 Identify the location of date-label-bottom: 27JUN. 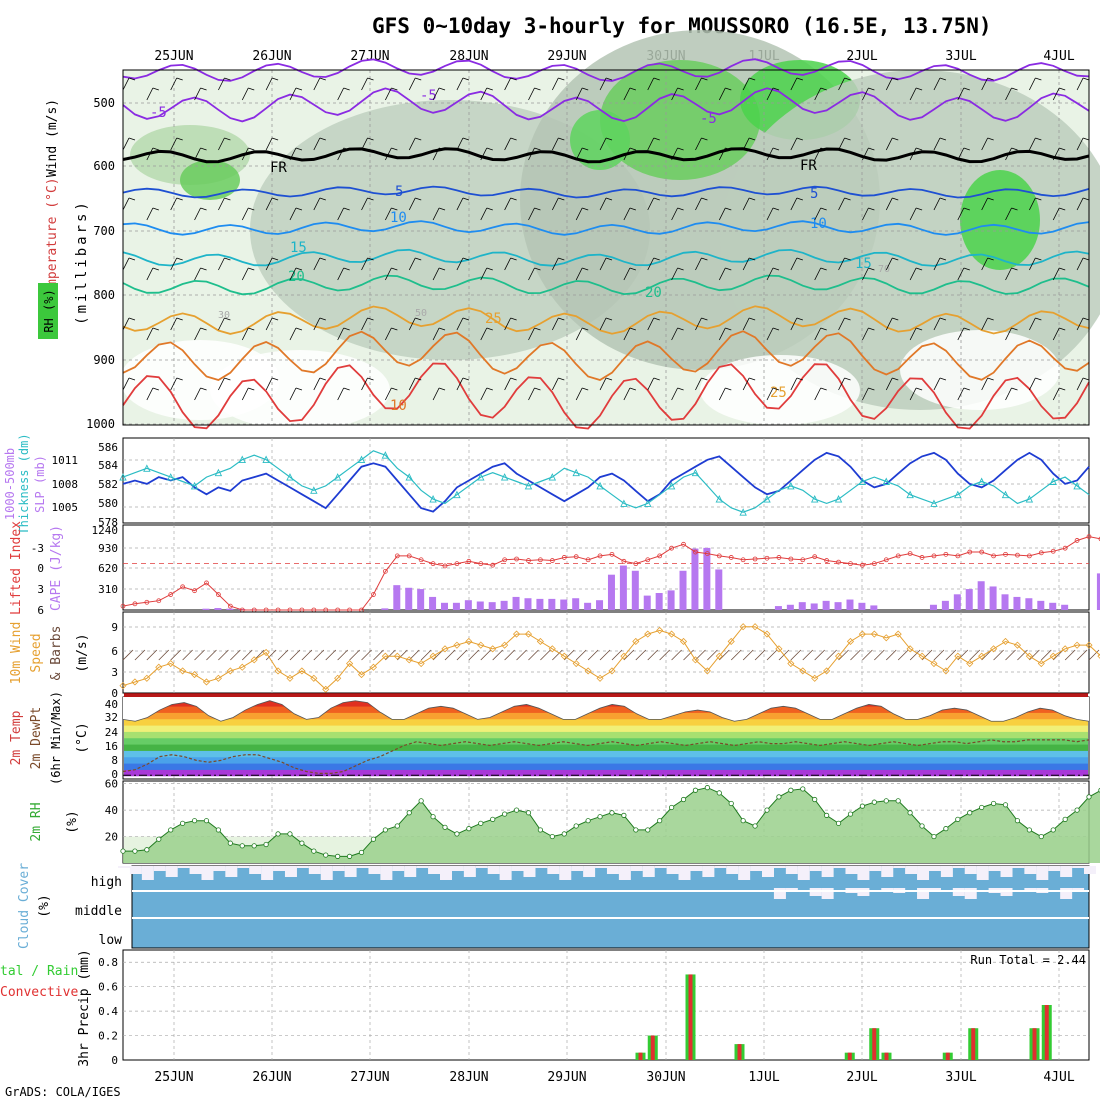
(369, 1077).